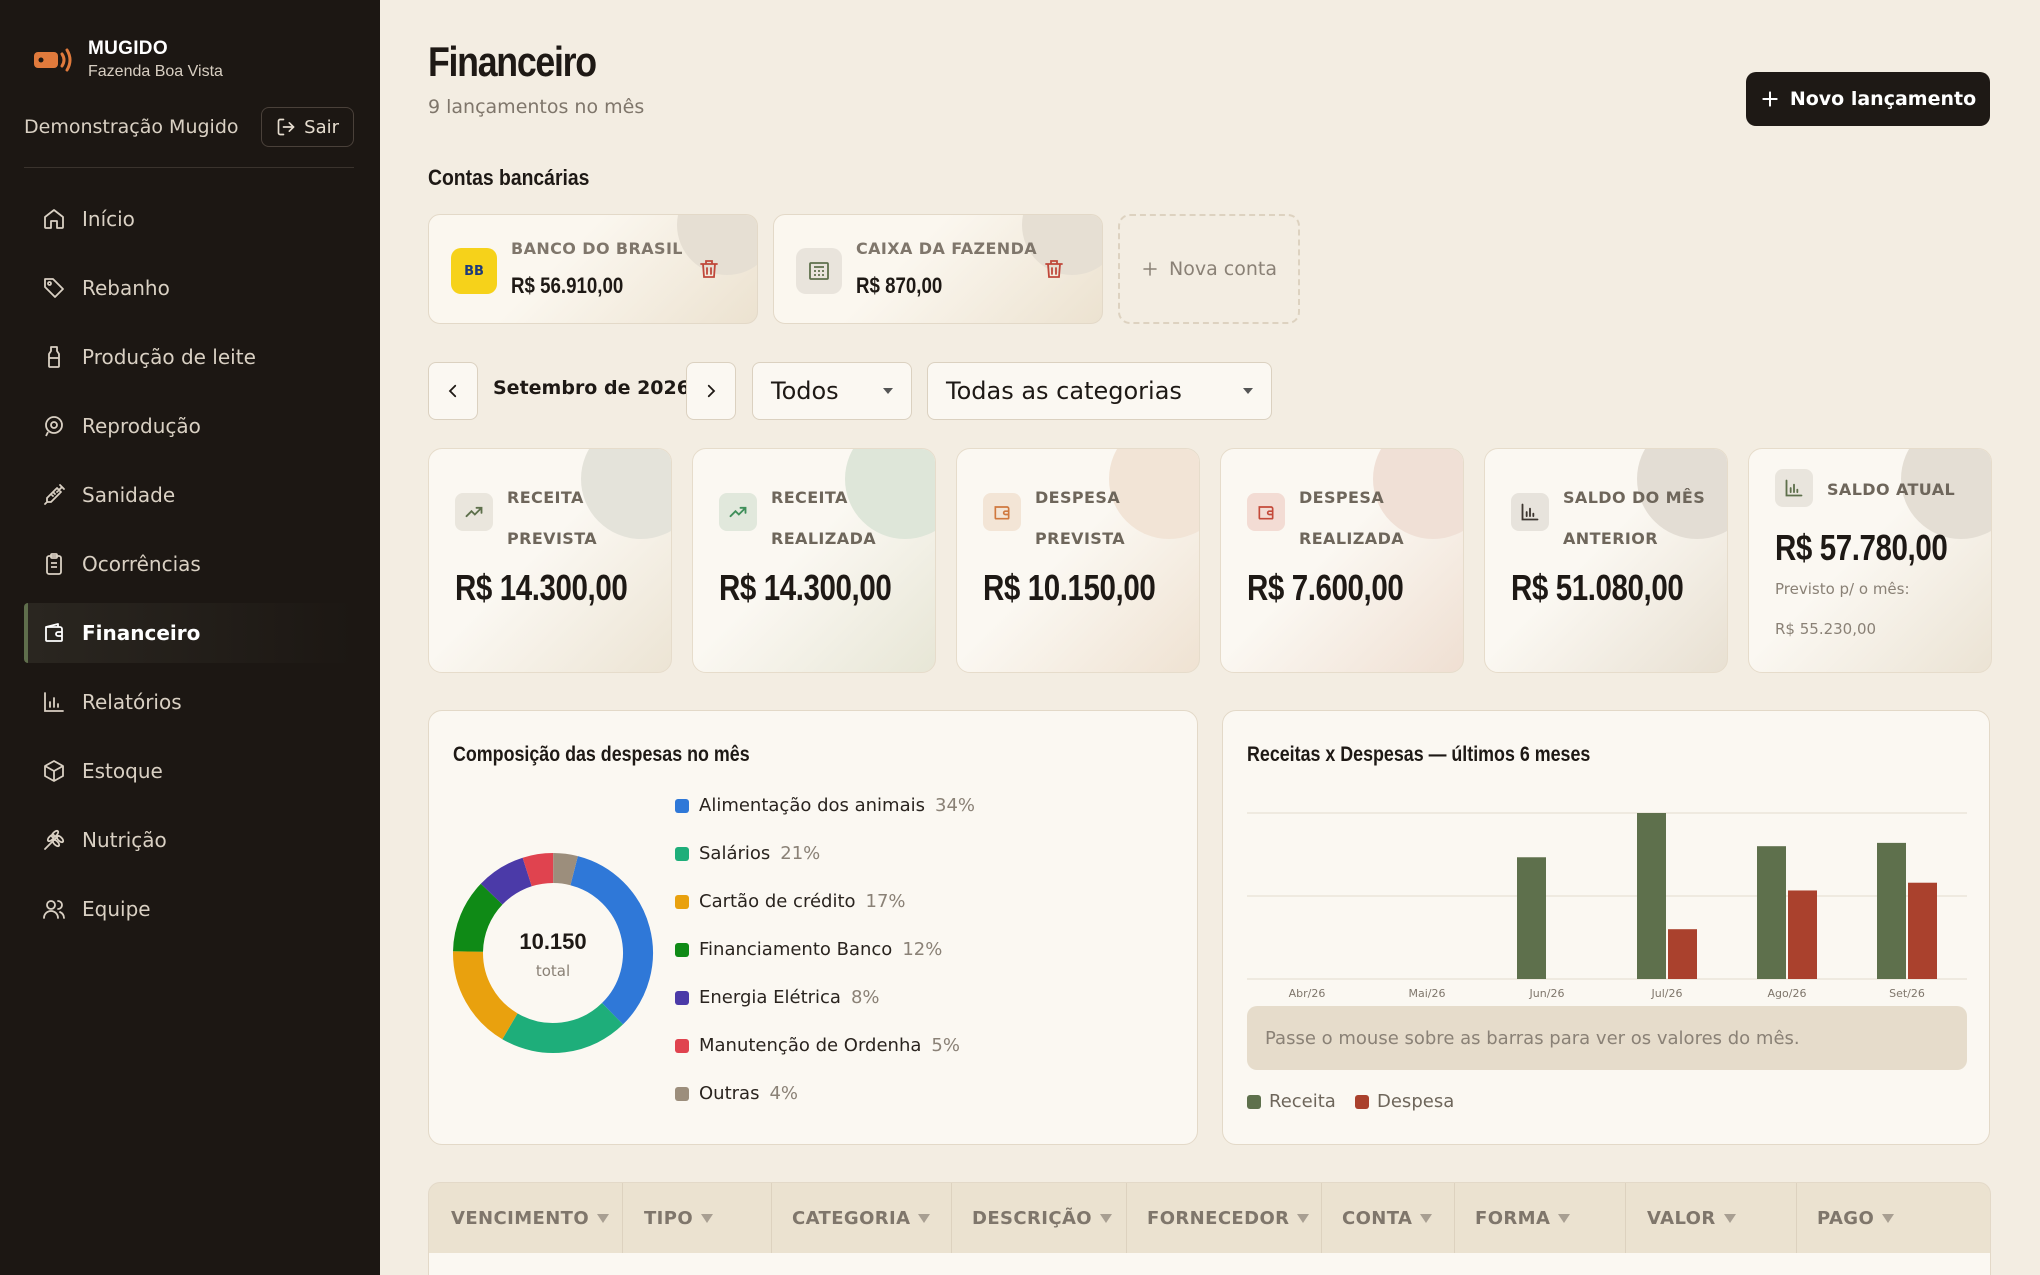  Describe the element at coordinates (1228, 1218) in the screenshot. I see `column-header-fornecedor: FORNECEDOR` at that location.